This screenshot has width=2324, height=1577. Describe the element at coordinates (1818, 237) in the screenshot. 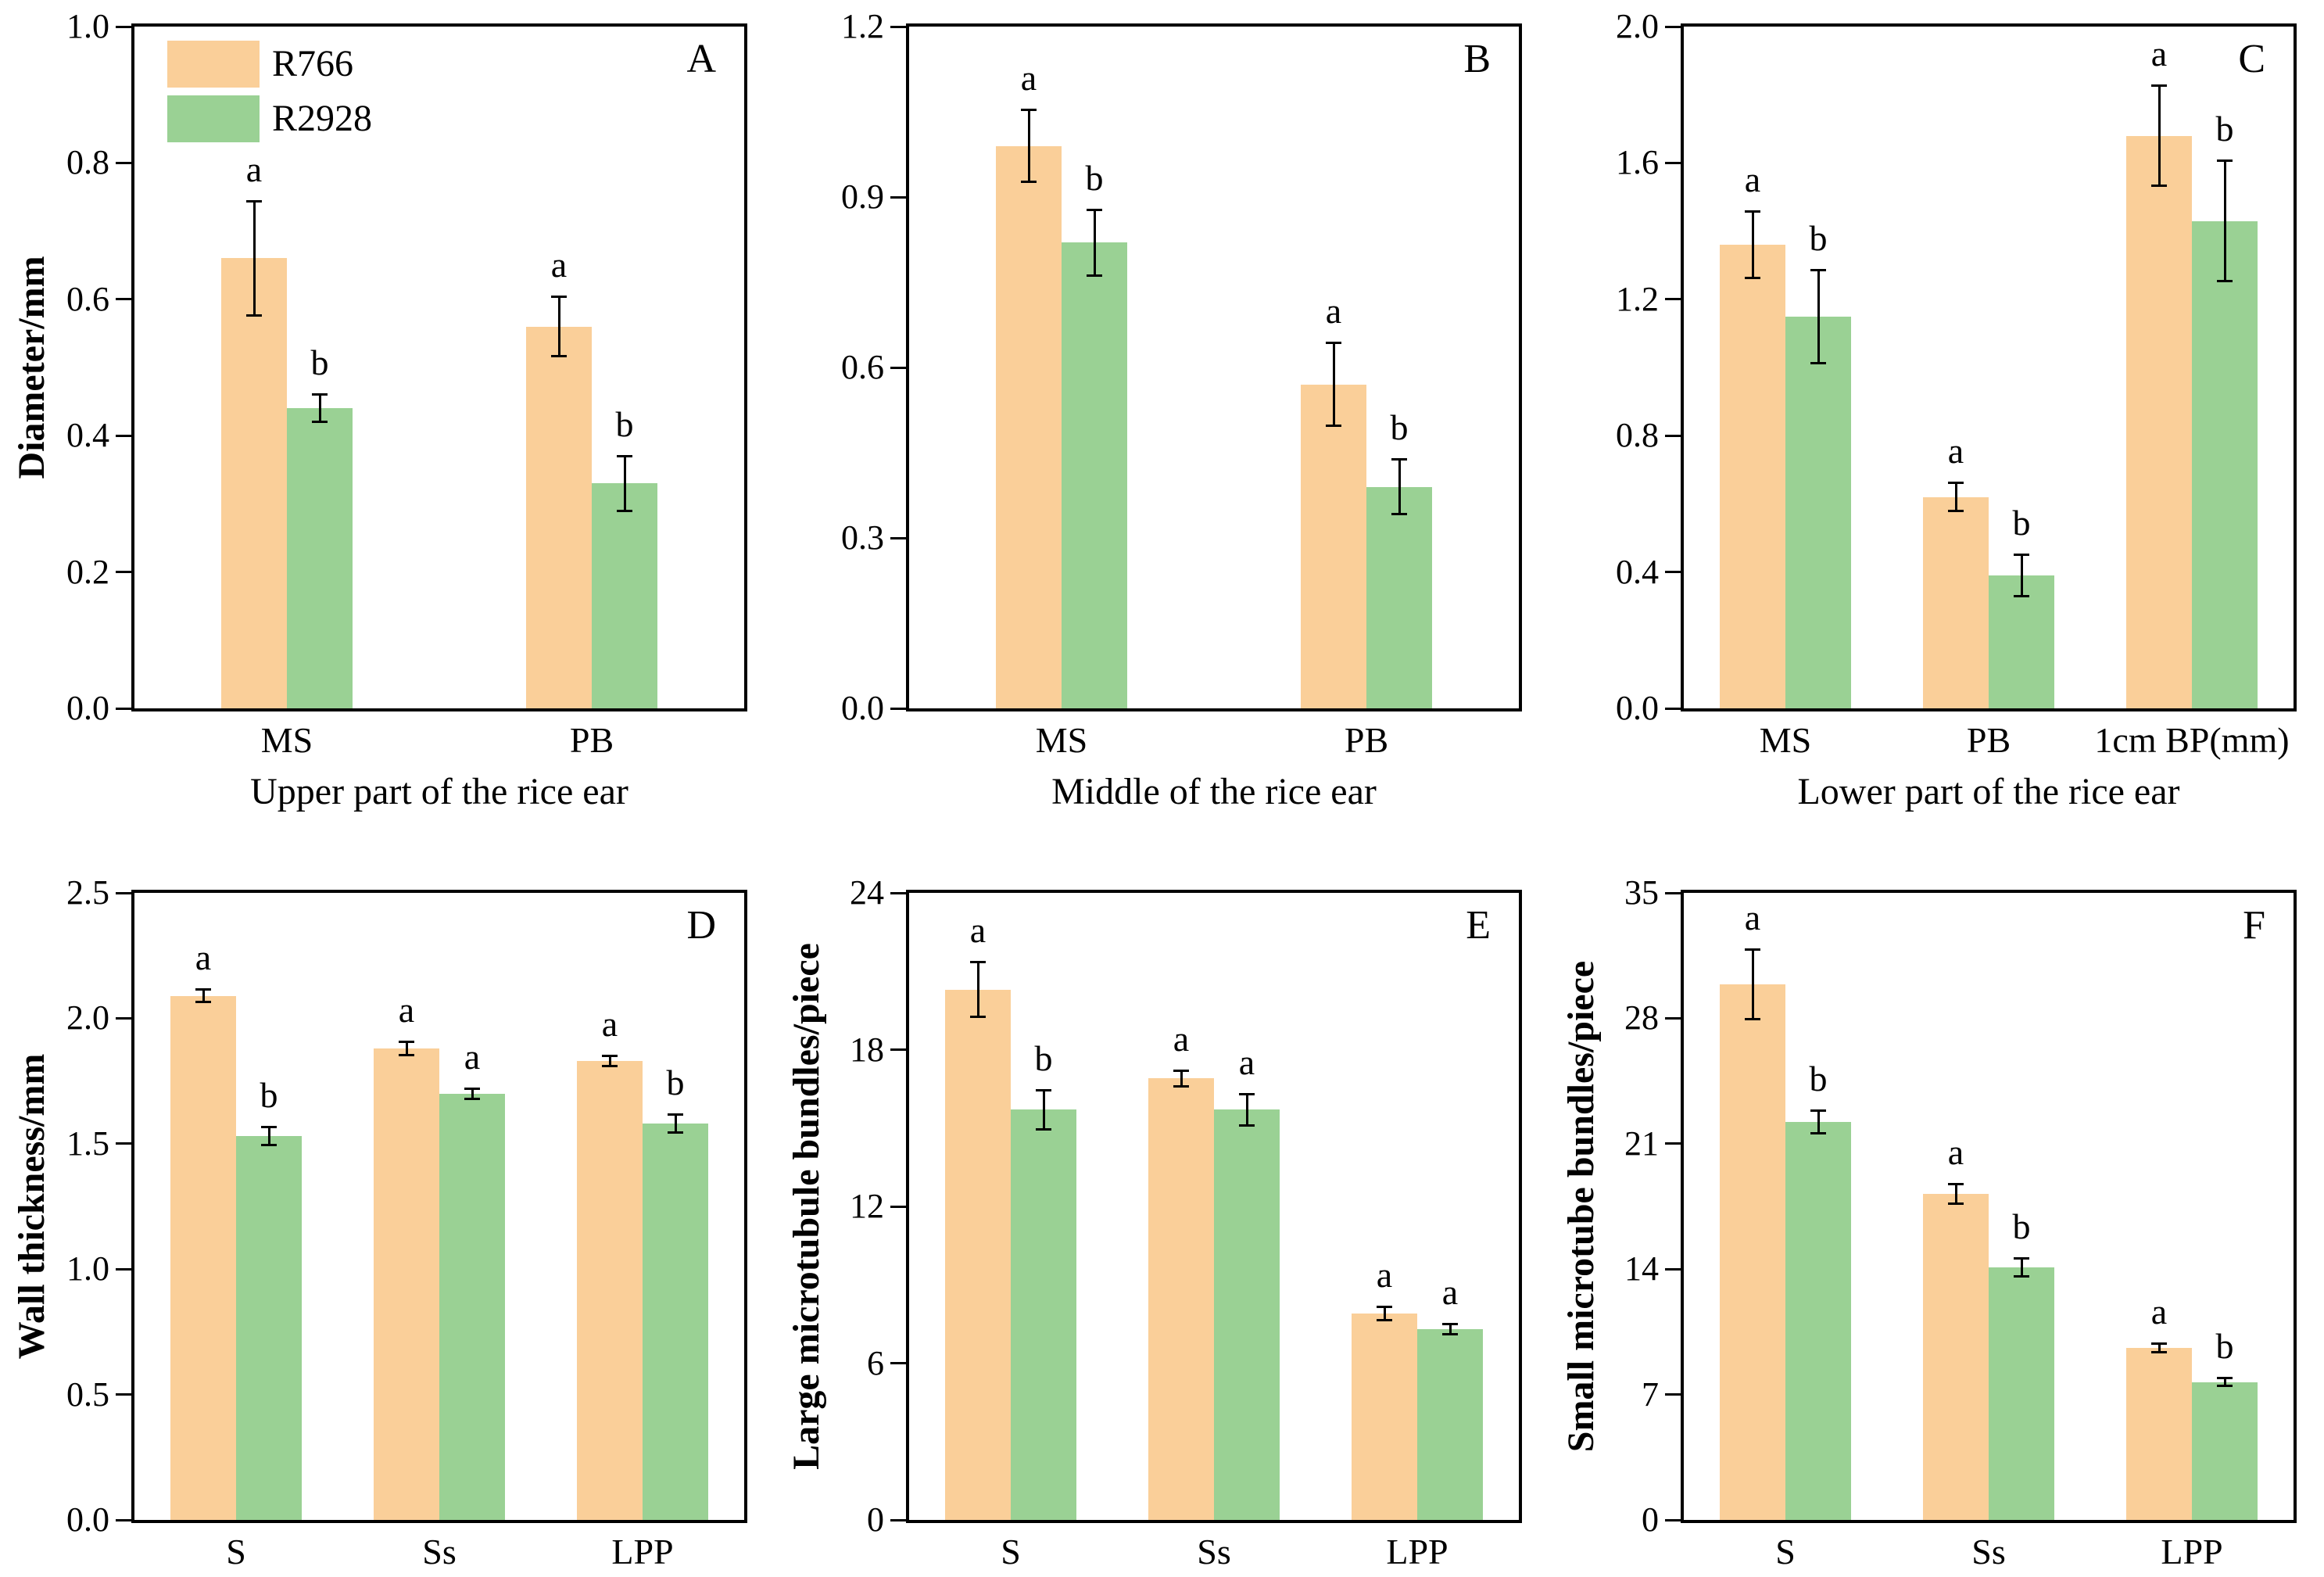

I see `sig-letter-R2928-MS: b` at that location.